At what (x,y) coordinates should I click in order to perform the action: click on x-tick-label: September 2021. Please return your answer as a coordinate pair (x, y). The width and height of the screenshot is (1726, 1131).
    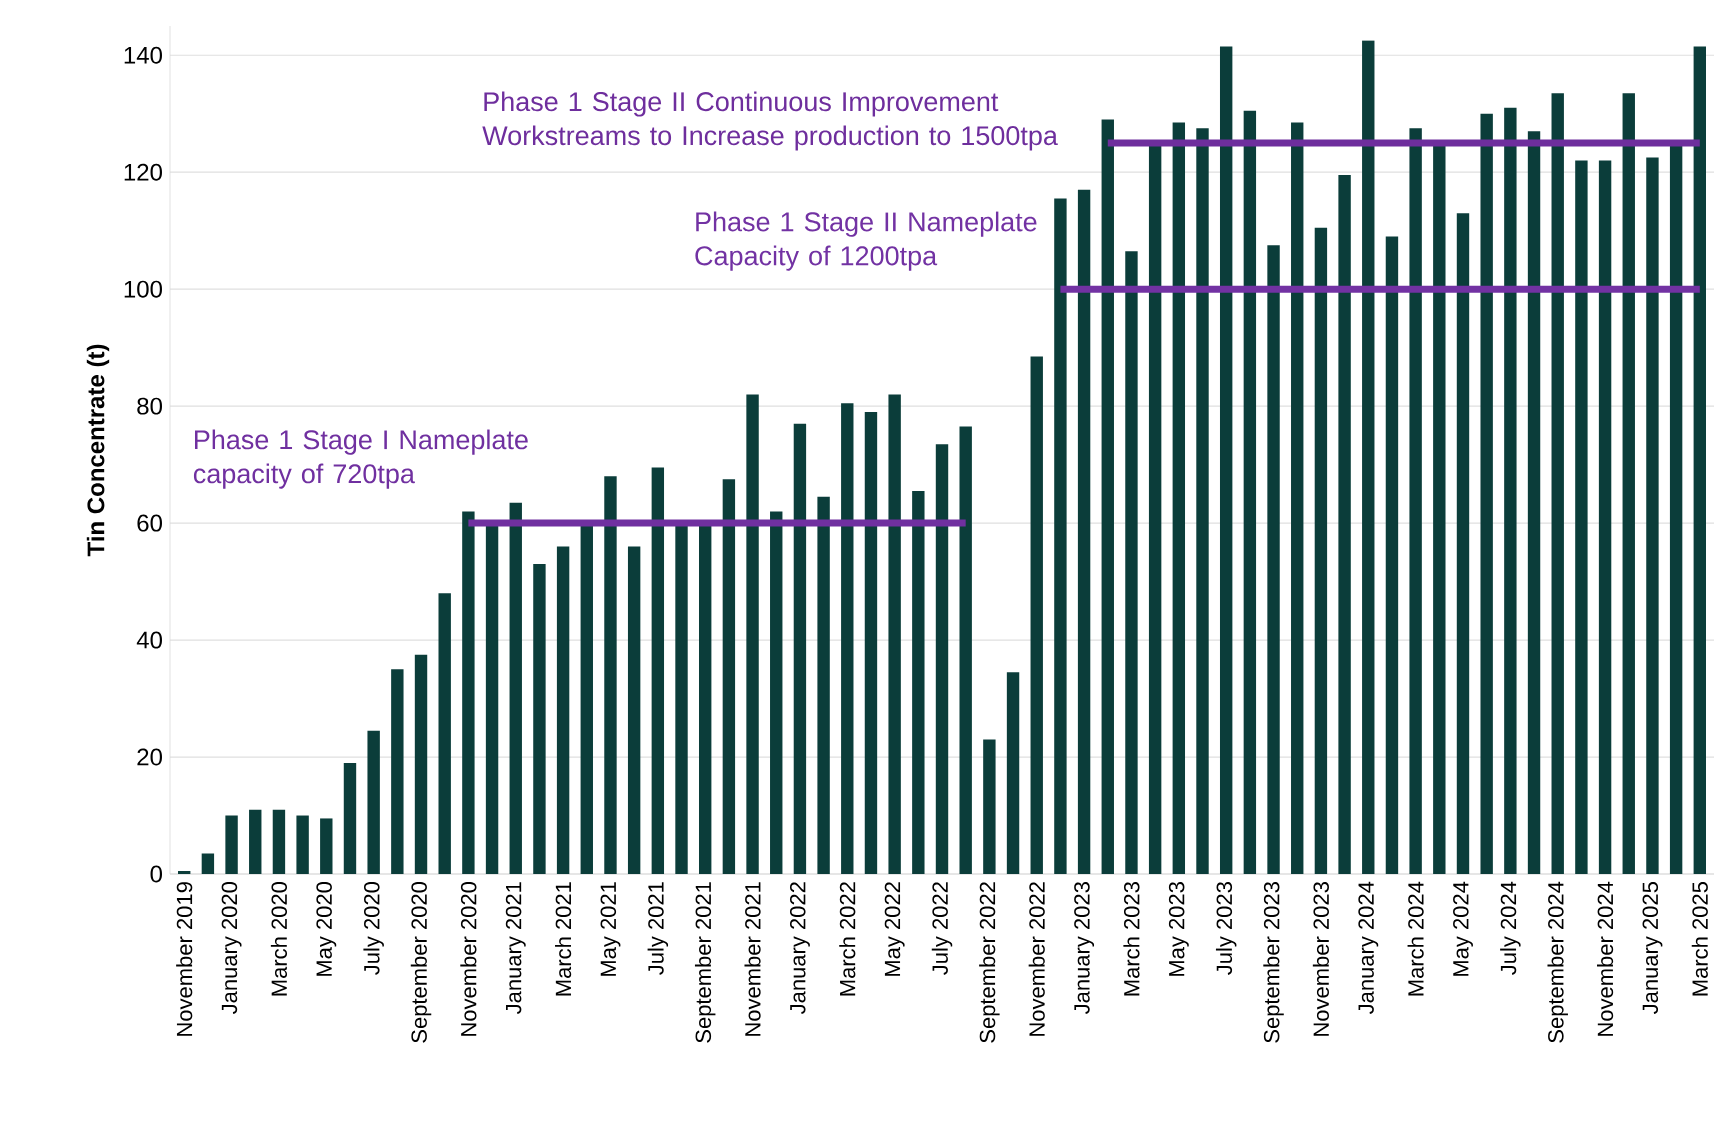
    Looking at the image, I should click on (705, 962).